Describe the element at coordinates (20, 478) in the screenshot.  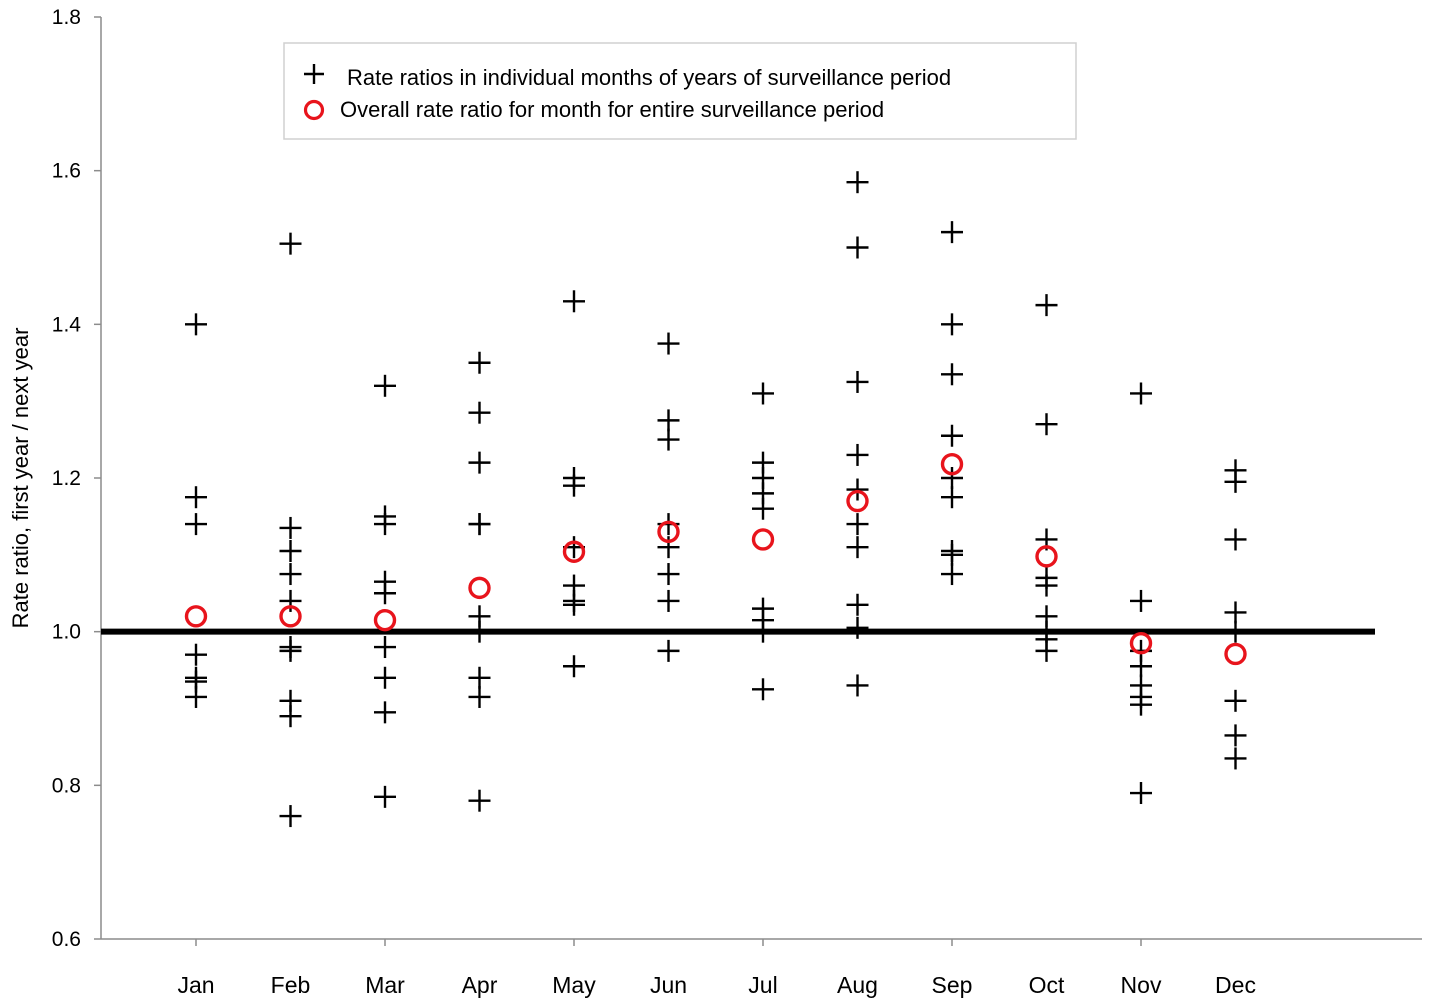
I see `y-axis-title: Rate ratio, first year / next year` at that location.